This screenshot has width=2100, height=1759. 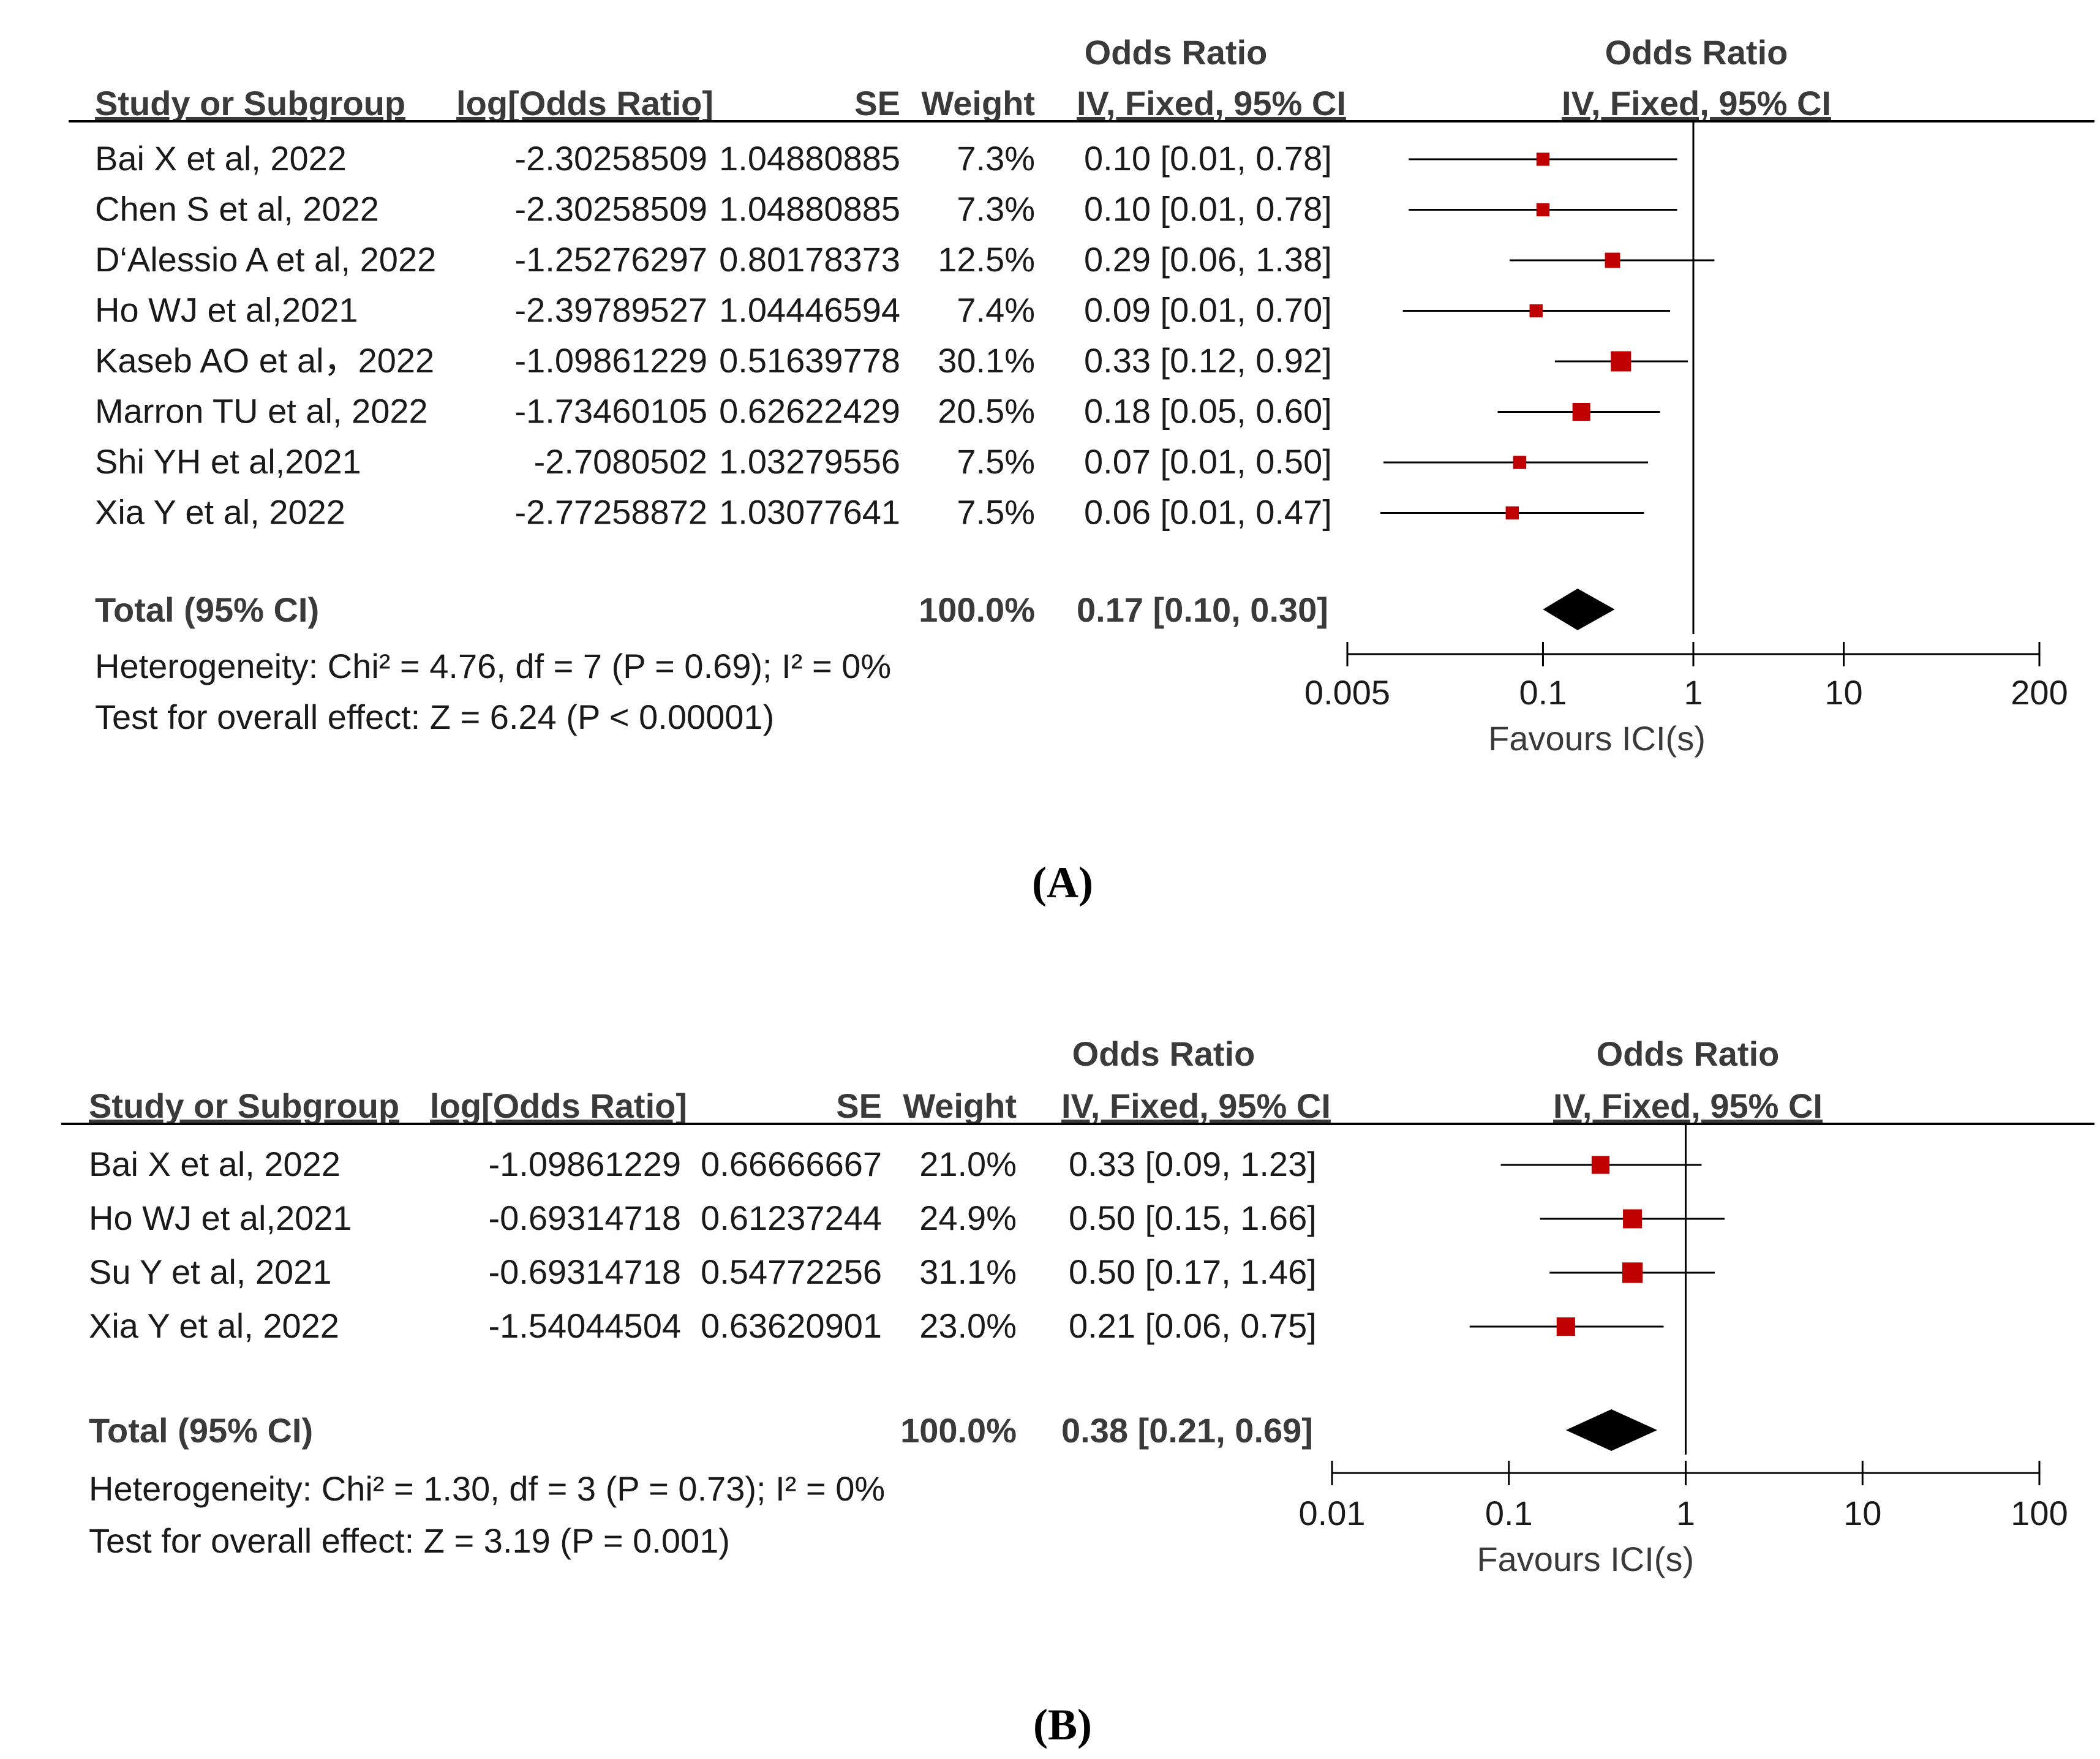 I want to click on ci-value: 0.18 [0.05, 0.60], so click(x=1208, y=411).